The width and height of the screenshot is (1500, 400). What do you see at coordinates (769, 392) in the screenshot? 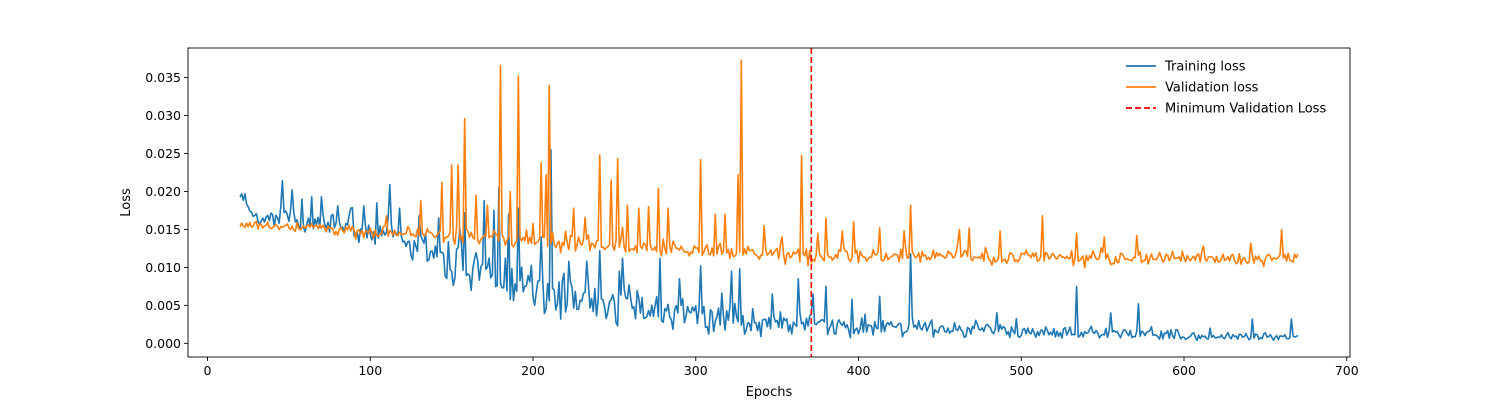
I see `x-axis-label: Epochs` at bounding box center [769, 392].